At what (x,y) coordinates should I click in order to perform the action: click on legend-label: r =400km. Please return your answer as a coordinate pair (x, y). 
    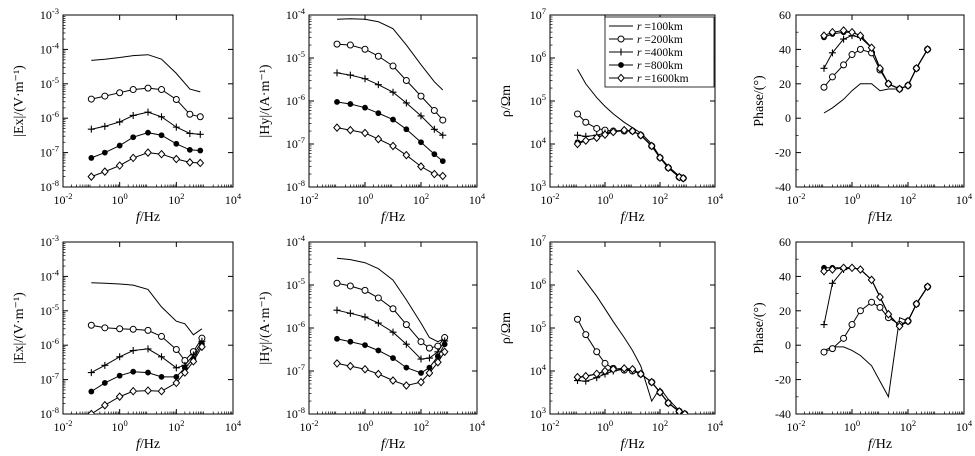
    Looking at the image, I should click on (660, 53).